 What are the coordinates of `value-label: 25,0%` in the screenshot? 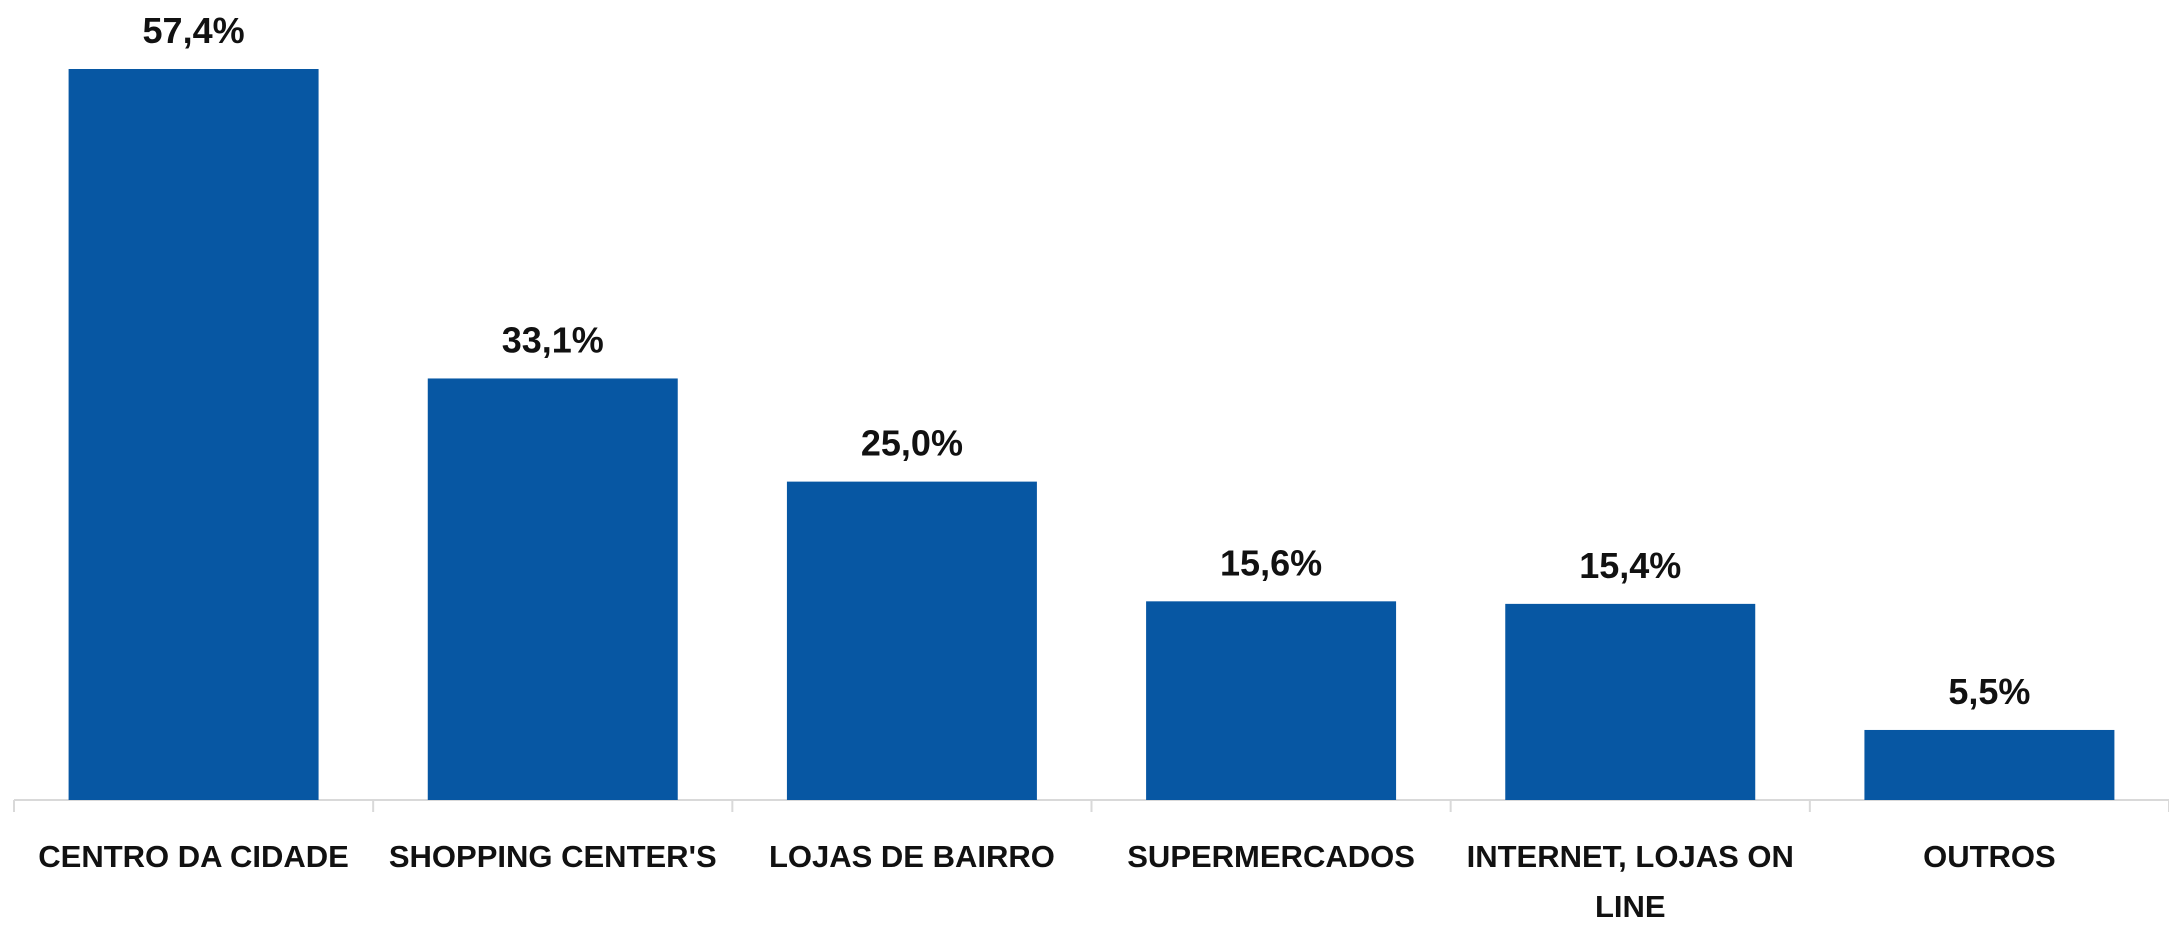 It's located at (912, 443).